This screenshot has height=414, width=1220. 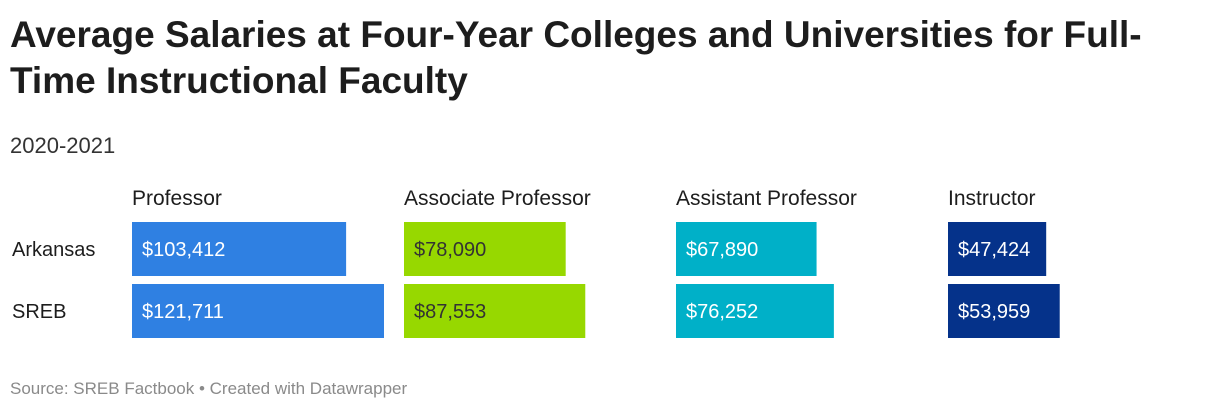 What do you see at coordinates (177, 198) in the screenshot?
I see `panel-header-professor: Professor` at bounding box center [177, 198].